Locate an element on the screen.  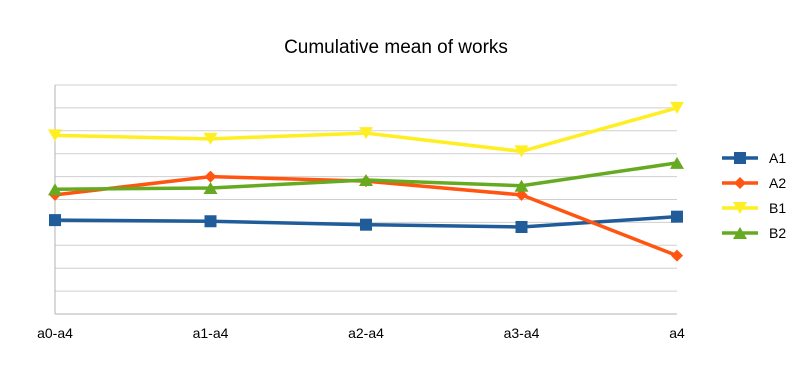
legend-label: A2 is located at coordinates (777, 183).